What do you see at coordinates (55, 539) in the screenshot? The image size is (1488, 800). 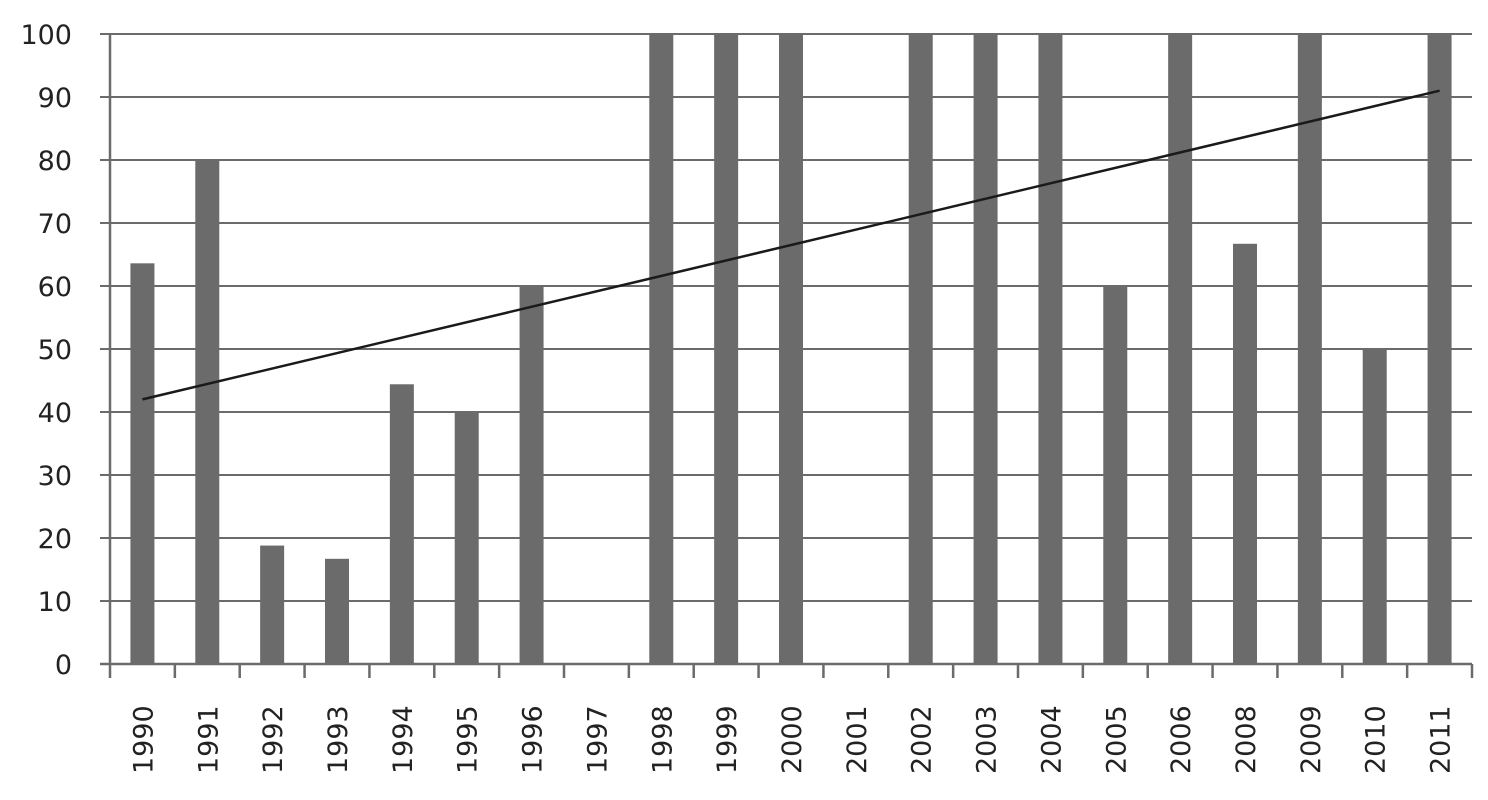 I see `y-tick-label: 20` at bounding box center [55, 539].